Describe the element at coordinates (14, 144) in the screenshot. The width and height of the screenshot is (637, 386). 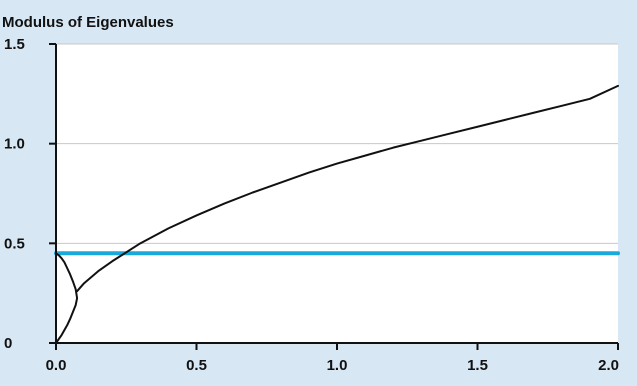
I see `y-tick-label: 1.0` at that location.